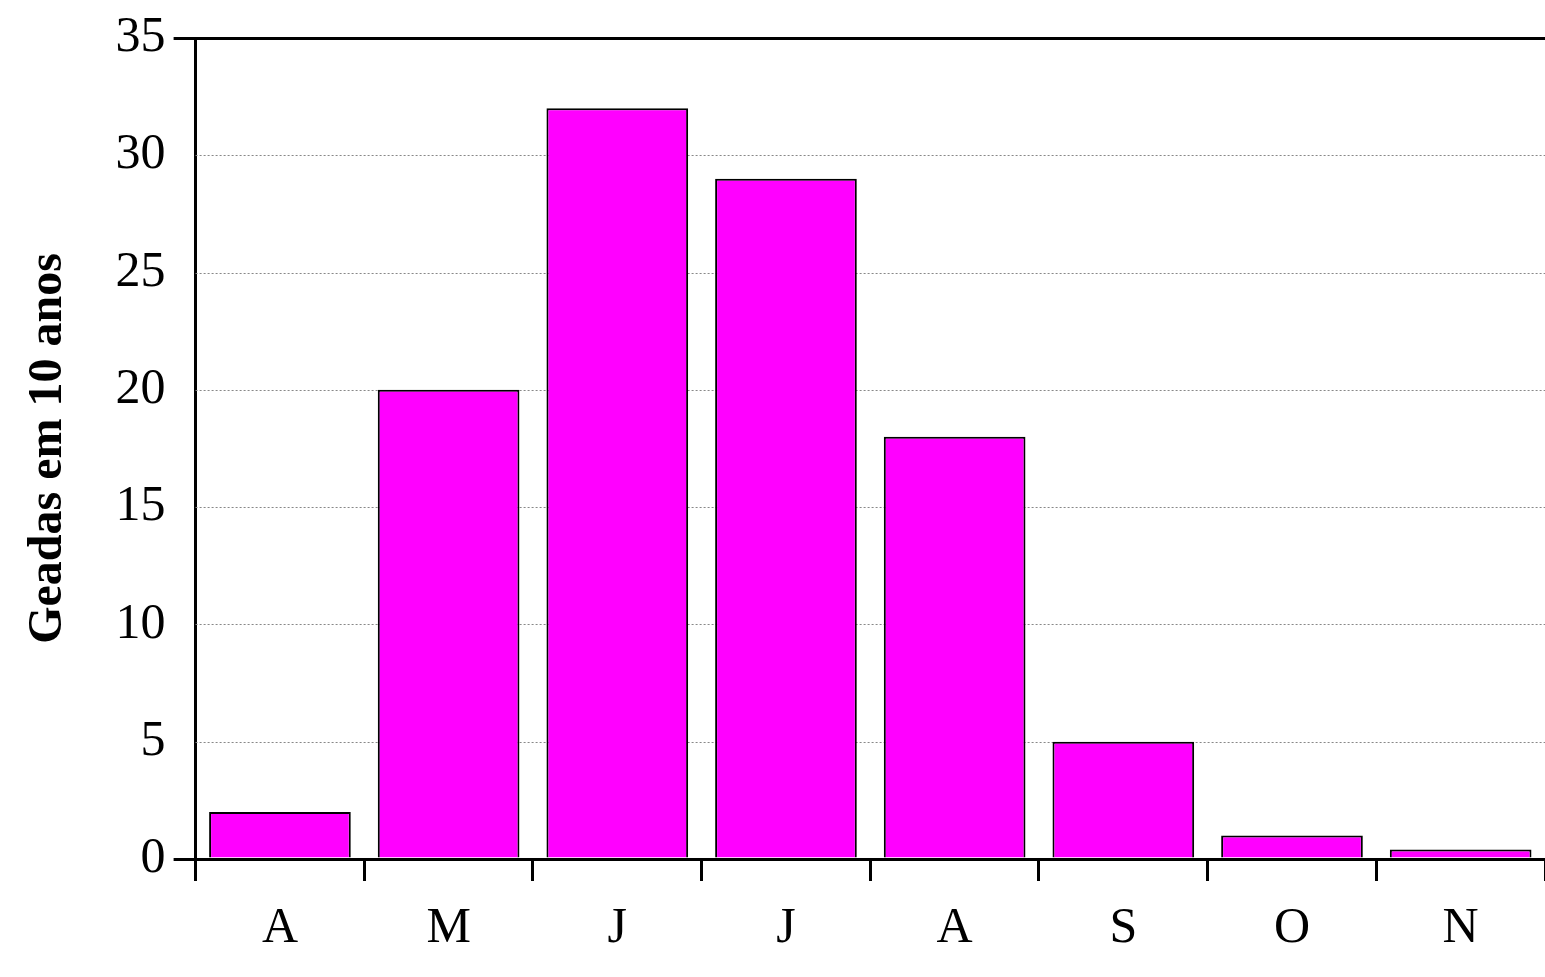 The image size is (1545, 977). I want to click on x-tick-label: N, so click(1460, 925).